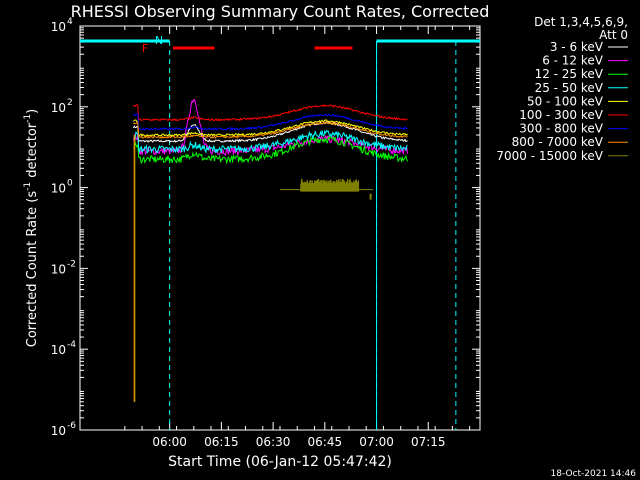 This screenshot has height=480, width=640. I want to click on legend-label: 6 - 12 keV, so click(573, 61).